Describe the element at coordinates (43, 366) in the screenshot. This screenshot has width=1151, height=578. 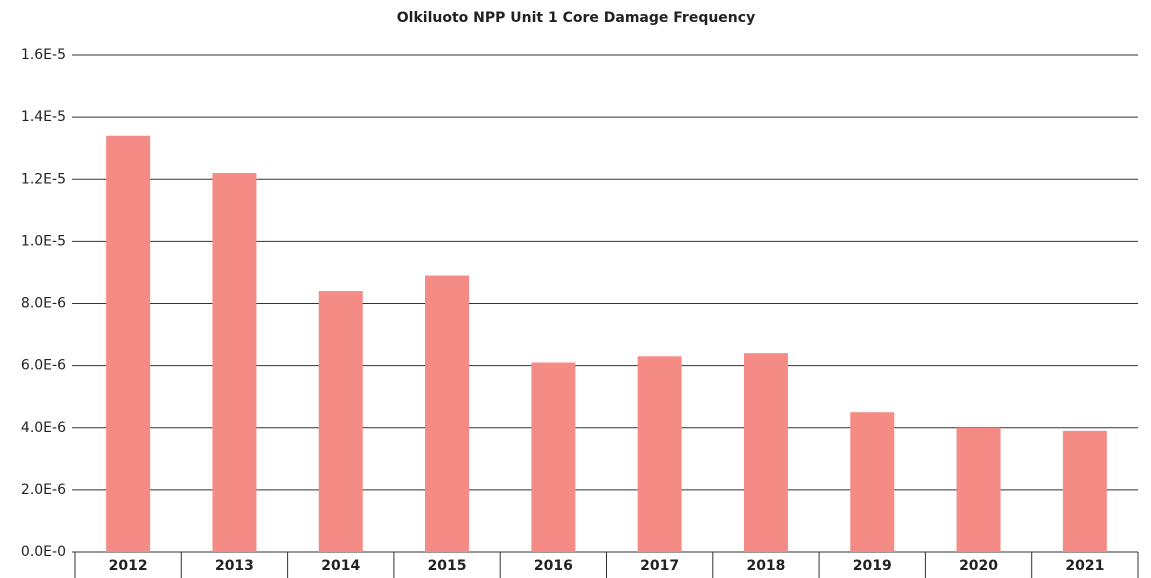
I see `y-tick-label: 6.0E-6` at that location.